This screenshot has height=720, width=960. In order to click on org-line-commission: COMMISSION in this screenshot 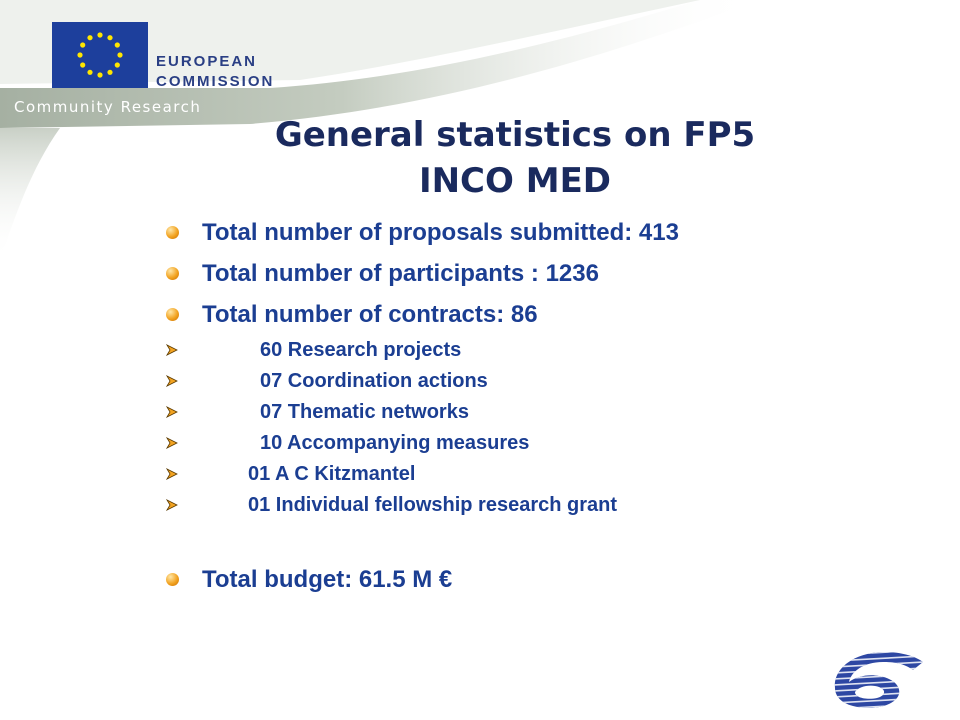, I will do `click(215, 81)`.